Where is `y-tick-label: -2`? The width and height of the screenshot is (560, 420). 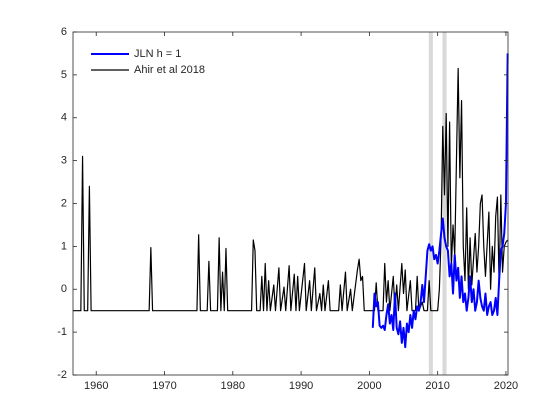
y-tick-label: -2 is located at coordinates (62, 375).